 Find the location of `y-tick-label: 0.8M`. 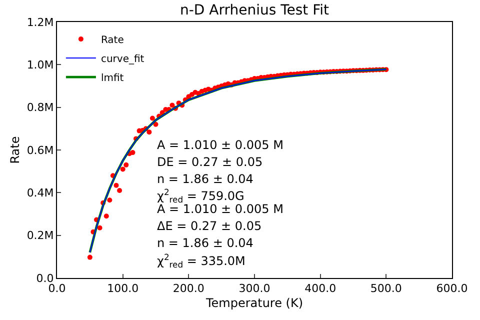

y-tick-label: 0.8M is located at coordinates (40, 107).